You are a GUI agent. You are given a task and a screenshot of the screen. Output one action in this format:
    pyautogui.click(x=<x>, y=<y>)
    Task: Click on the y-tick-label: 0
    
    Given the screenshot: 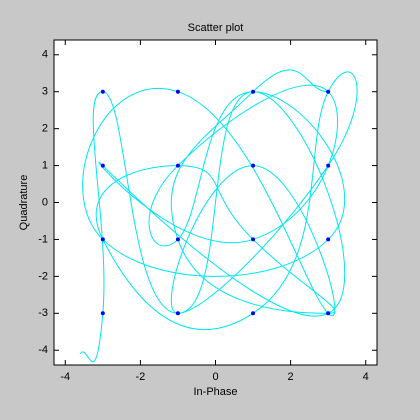 What is the action you would take?
    pyautogui.click(x=45, y=202)
    